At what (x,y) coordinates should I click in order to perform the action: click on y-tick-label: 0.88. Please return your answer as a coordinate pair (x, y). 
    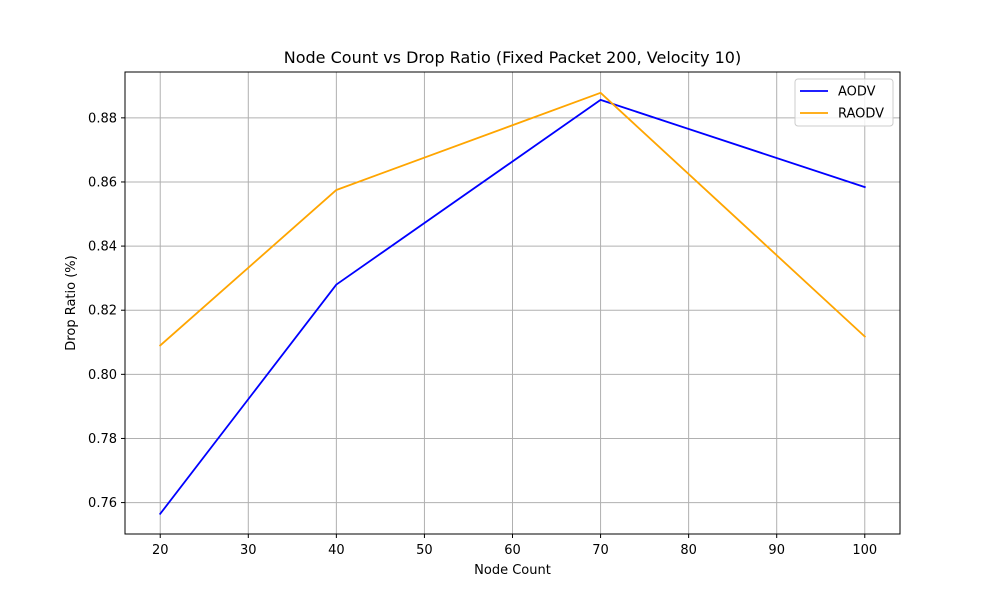
    Looking at the image, I should click on (102, 118).